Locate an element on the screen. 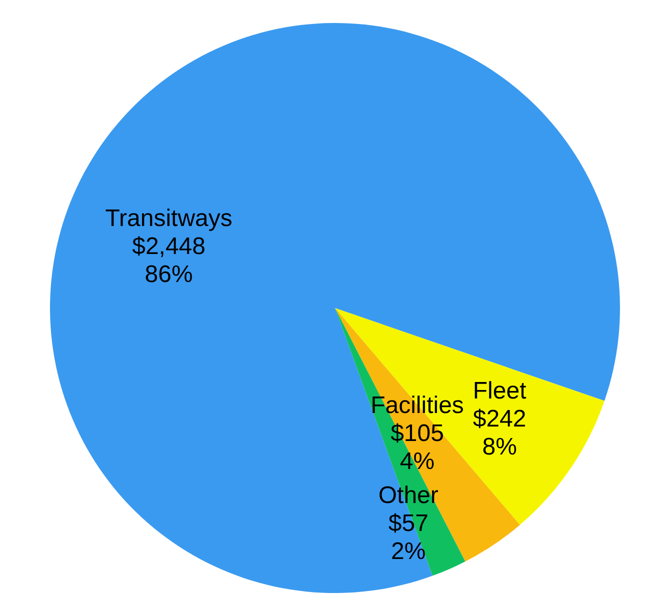  slice-label: Fleet is located at coordinates (499, 390).